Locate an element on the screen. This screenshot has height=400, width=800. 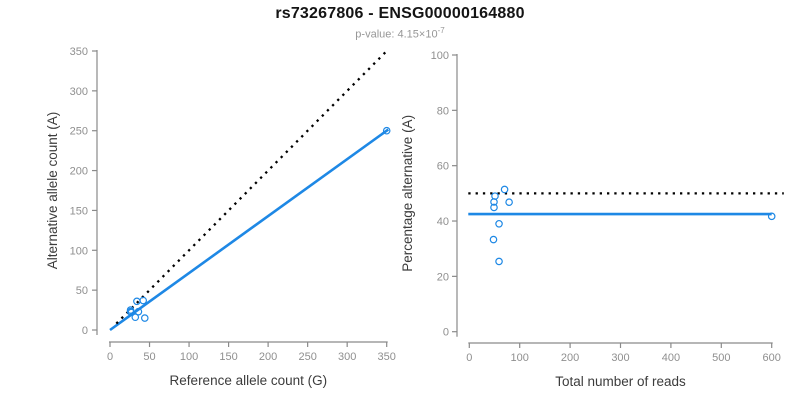
y-tick-label: 80 is located at coordinates (443, 111).